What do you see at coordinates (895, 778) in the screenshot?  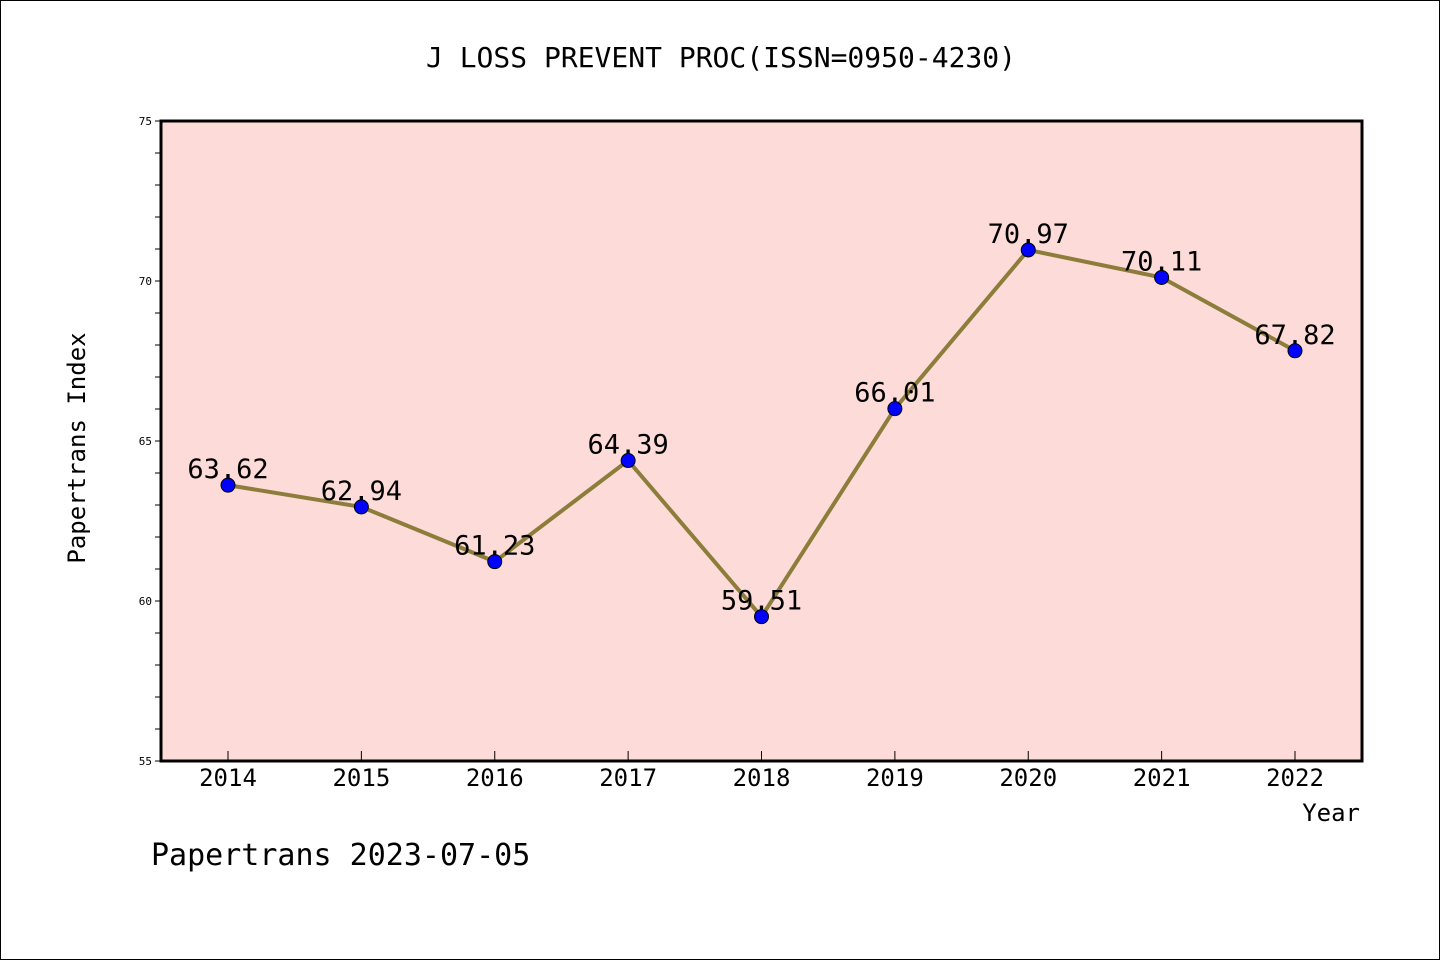 I see `x-tick-label: 2019` at bounding box center [895, 778].